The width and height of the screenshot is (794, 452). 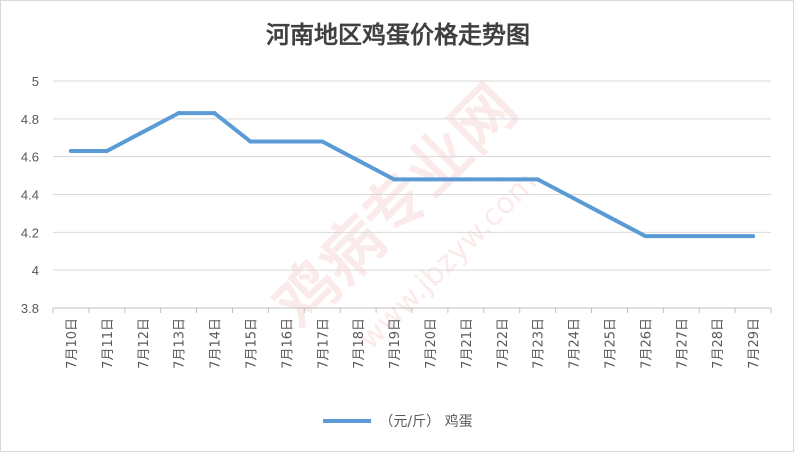 What do you see at coordinates (216, 343) in the screenshot?
I see `x-tick-label: 7月14日` at bounding box center [216, 343].